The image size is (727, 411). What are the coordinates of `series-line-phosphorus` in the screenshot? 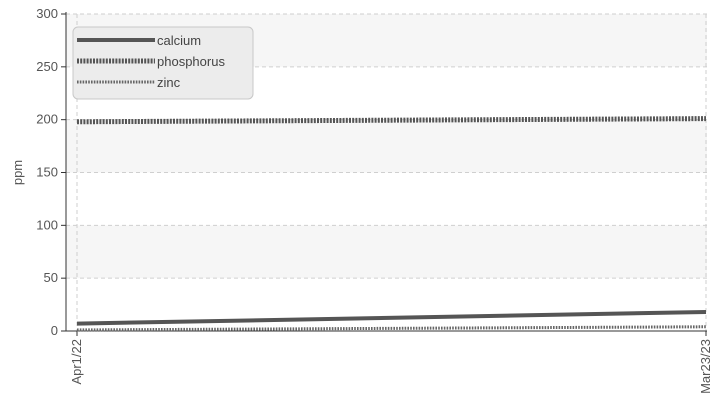 It's located at (391, 120).